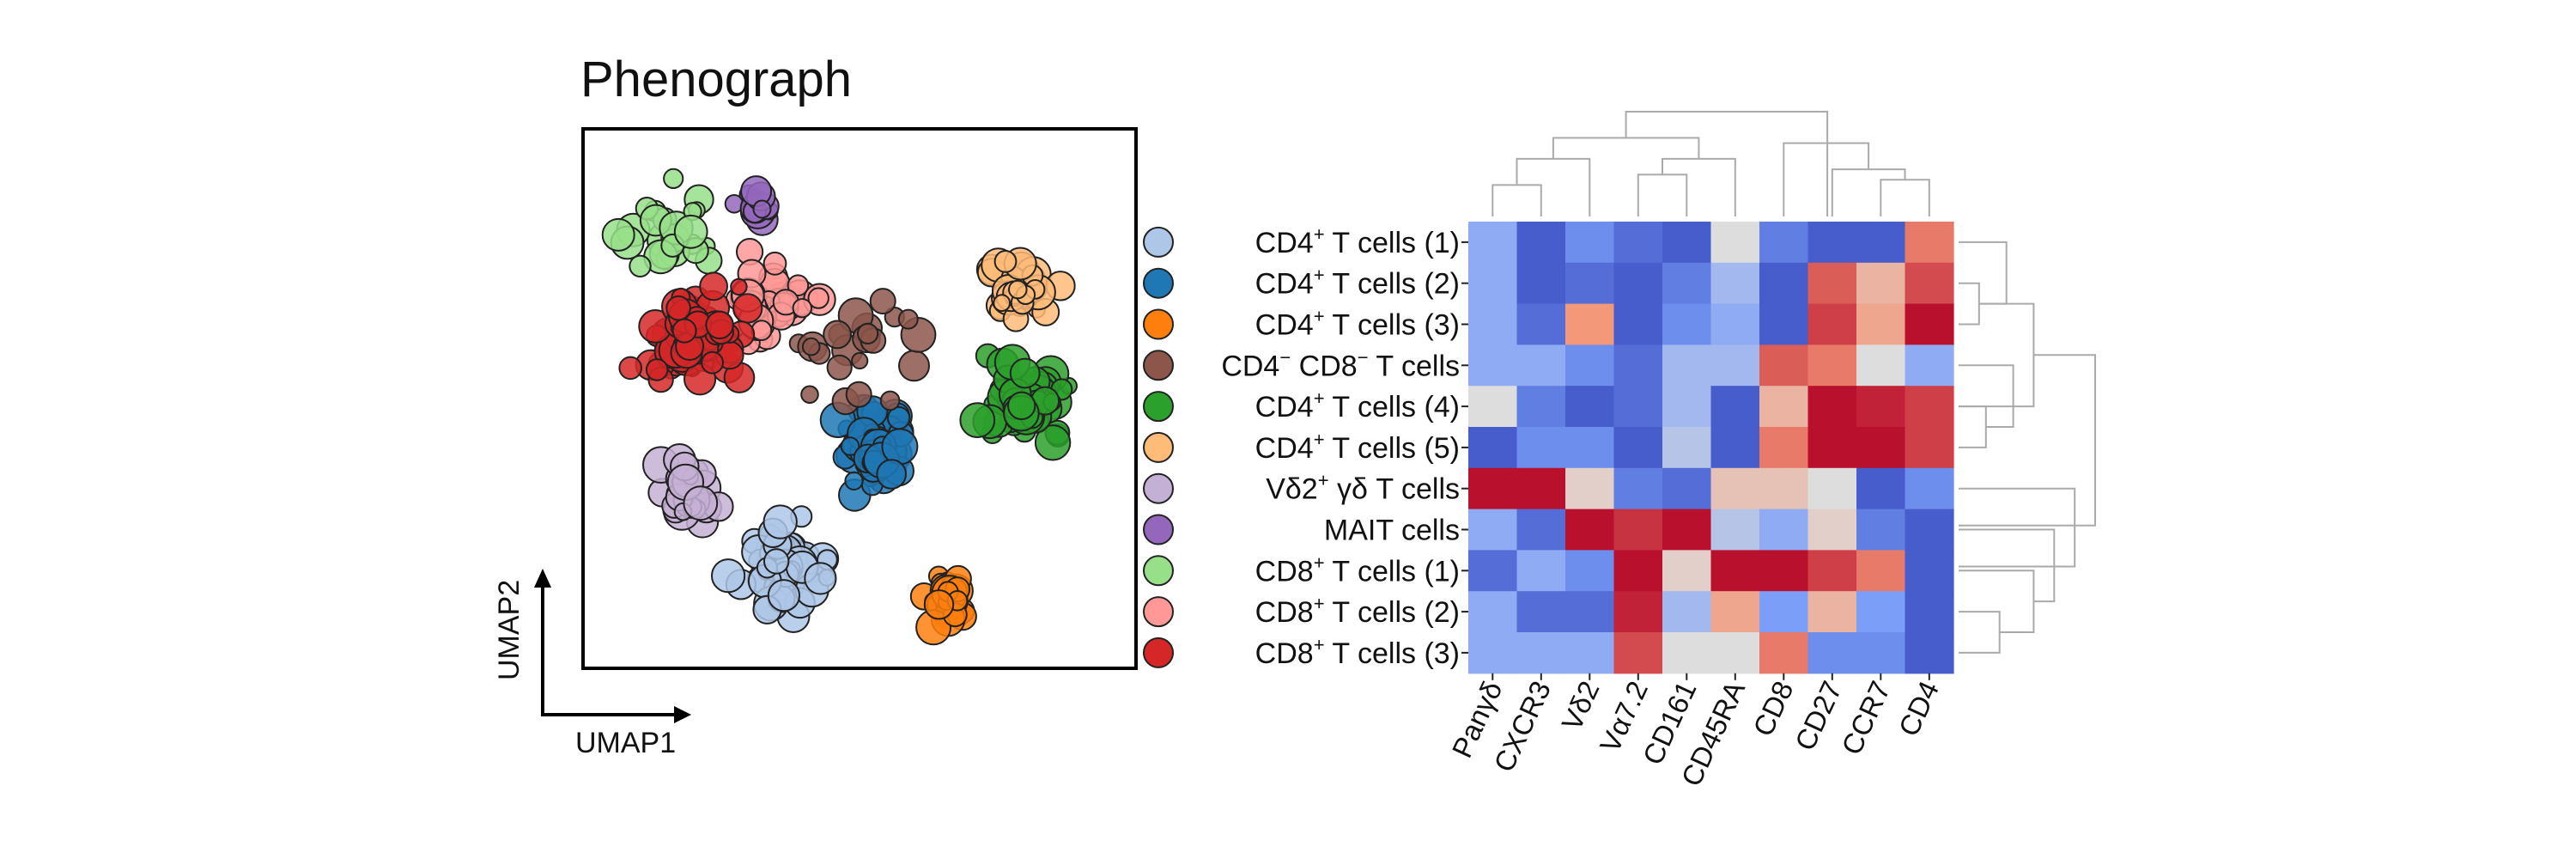 The width and height of the screenshot is (2576, 859). I want to click on row-label-7: MAIT cells, so click(1392, 531).